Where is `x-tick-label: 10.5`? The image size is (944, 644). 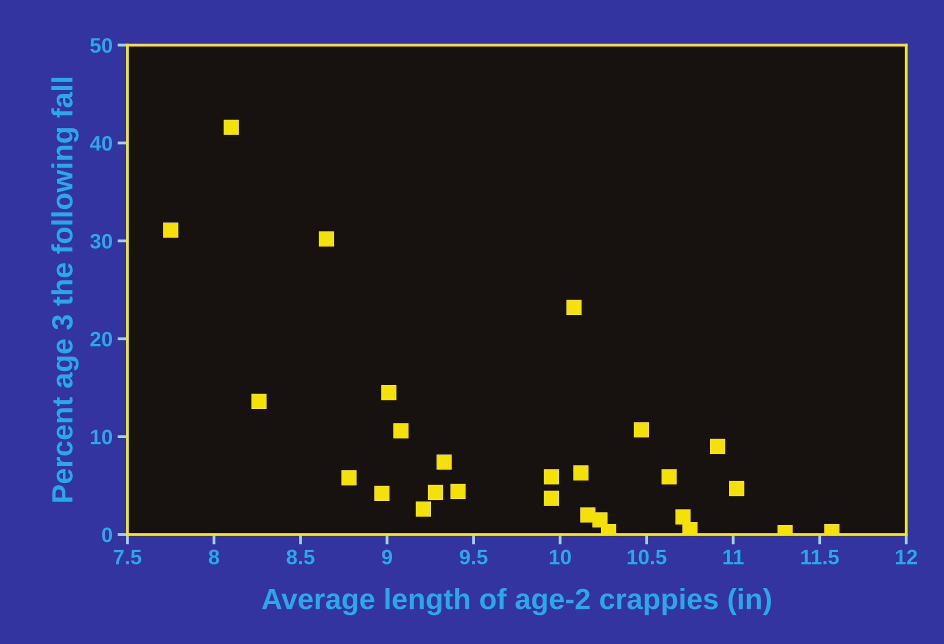
x-tick-label: 10.5 is located at coordinates (647, 557).